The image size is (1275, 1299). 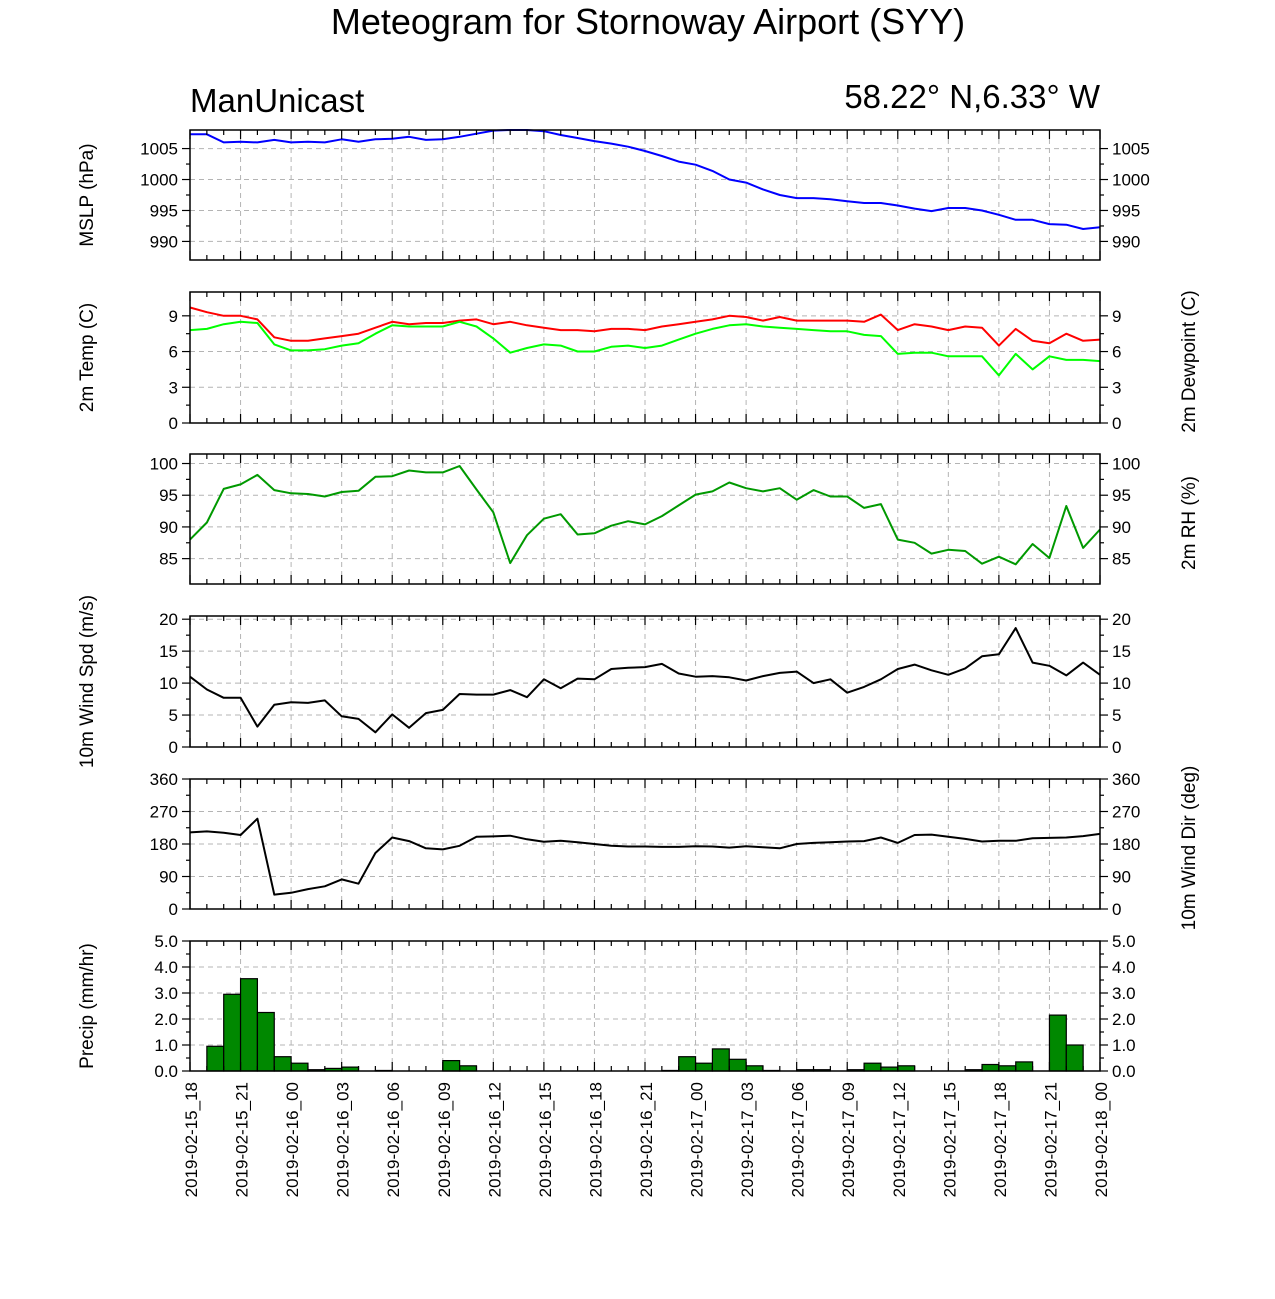 What do you see at coordinates (595, 1139) in the screenshot?
I see `x-tick-label: 2019-02-16_18` at bounding box center [595, 1139].